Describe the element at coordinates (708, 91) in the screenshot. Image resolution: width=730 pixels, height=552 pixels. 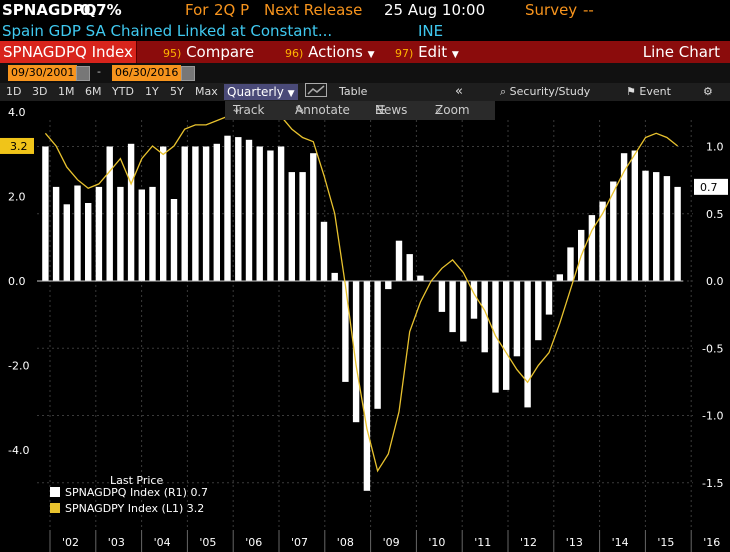
I see `settings-gear-icon: ⚙` at that location.